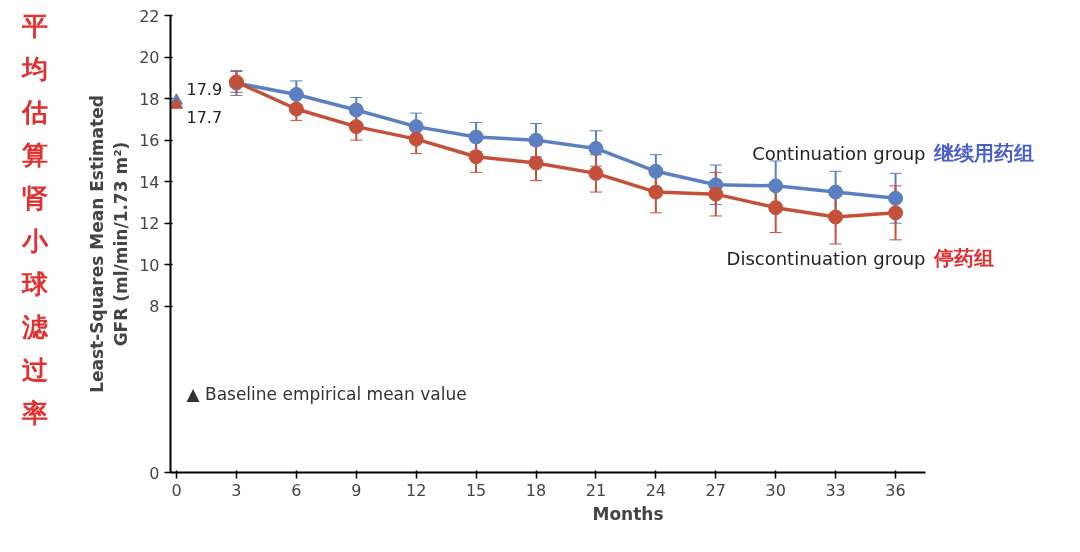 Image resolution: width=1080 pixels, height=552 pixels. I want to click on y-tick-label: 14, so click(149, 182).